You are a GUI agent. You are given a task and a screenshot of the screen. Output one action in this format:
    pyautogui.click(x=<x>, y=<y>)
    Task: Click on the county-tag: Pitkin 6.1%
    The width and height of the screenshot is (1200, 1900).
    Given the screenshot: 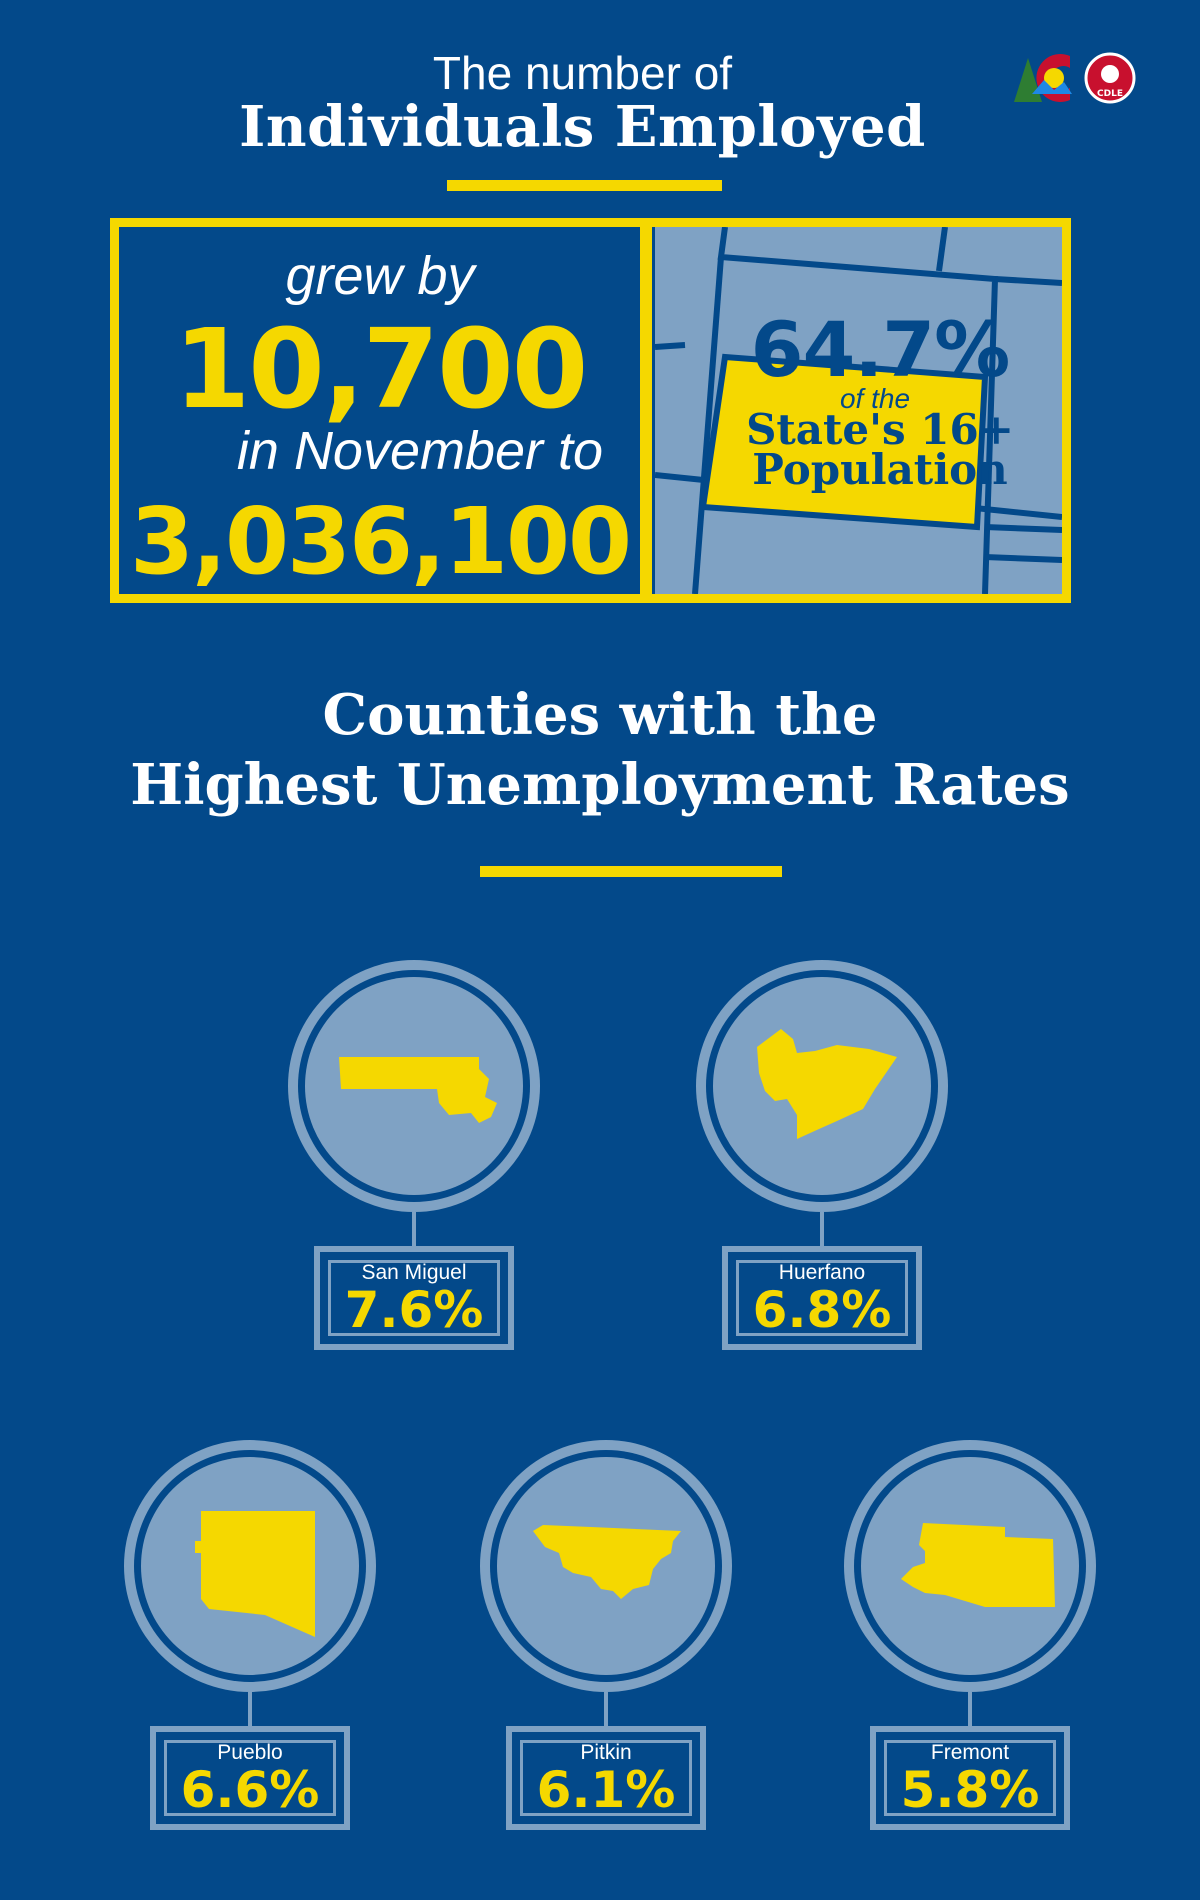 What is the action you would take?
    pyautogui.click(x=606, y=1778)
    